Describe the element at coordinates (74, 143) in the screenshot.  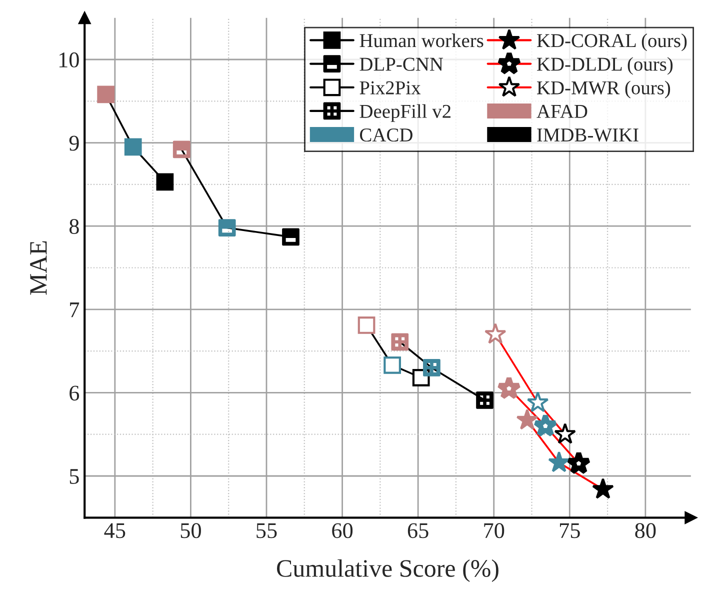
I see `y-tick-label: 9` at that location.